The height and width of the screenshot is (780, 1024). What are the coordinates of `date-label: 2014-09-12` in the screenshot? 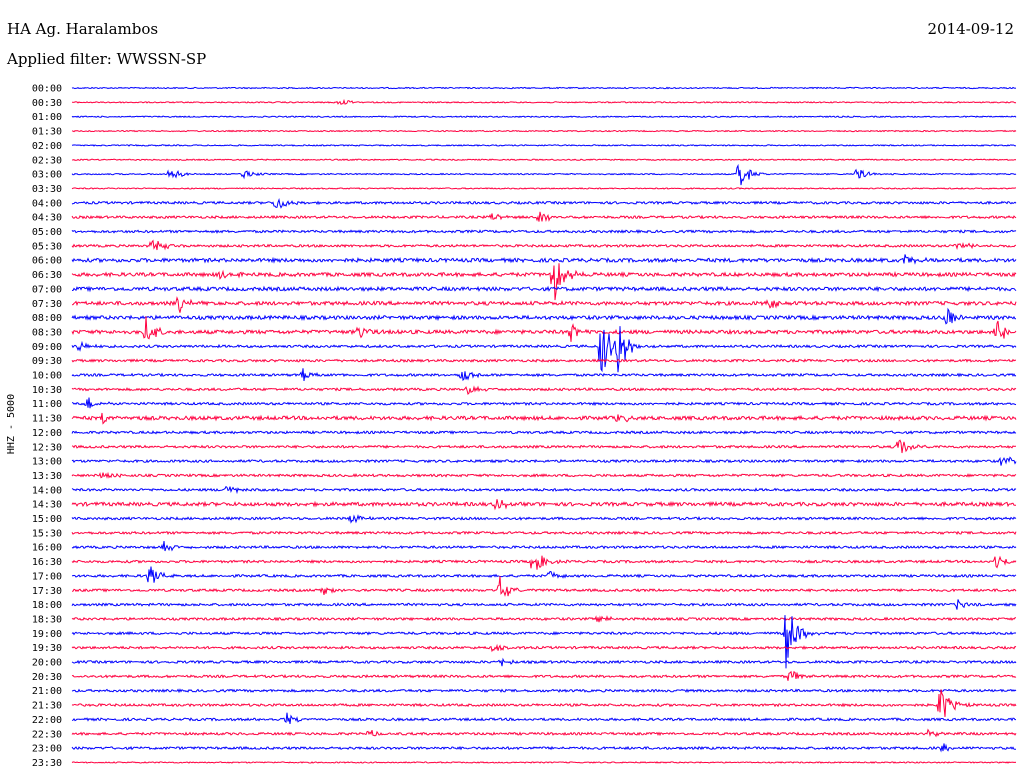 It's located at (970, 29).